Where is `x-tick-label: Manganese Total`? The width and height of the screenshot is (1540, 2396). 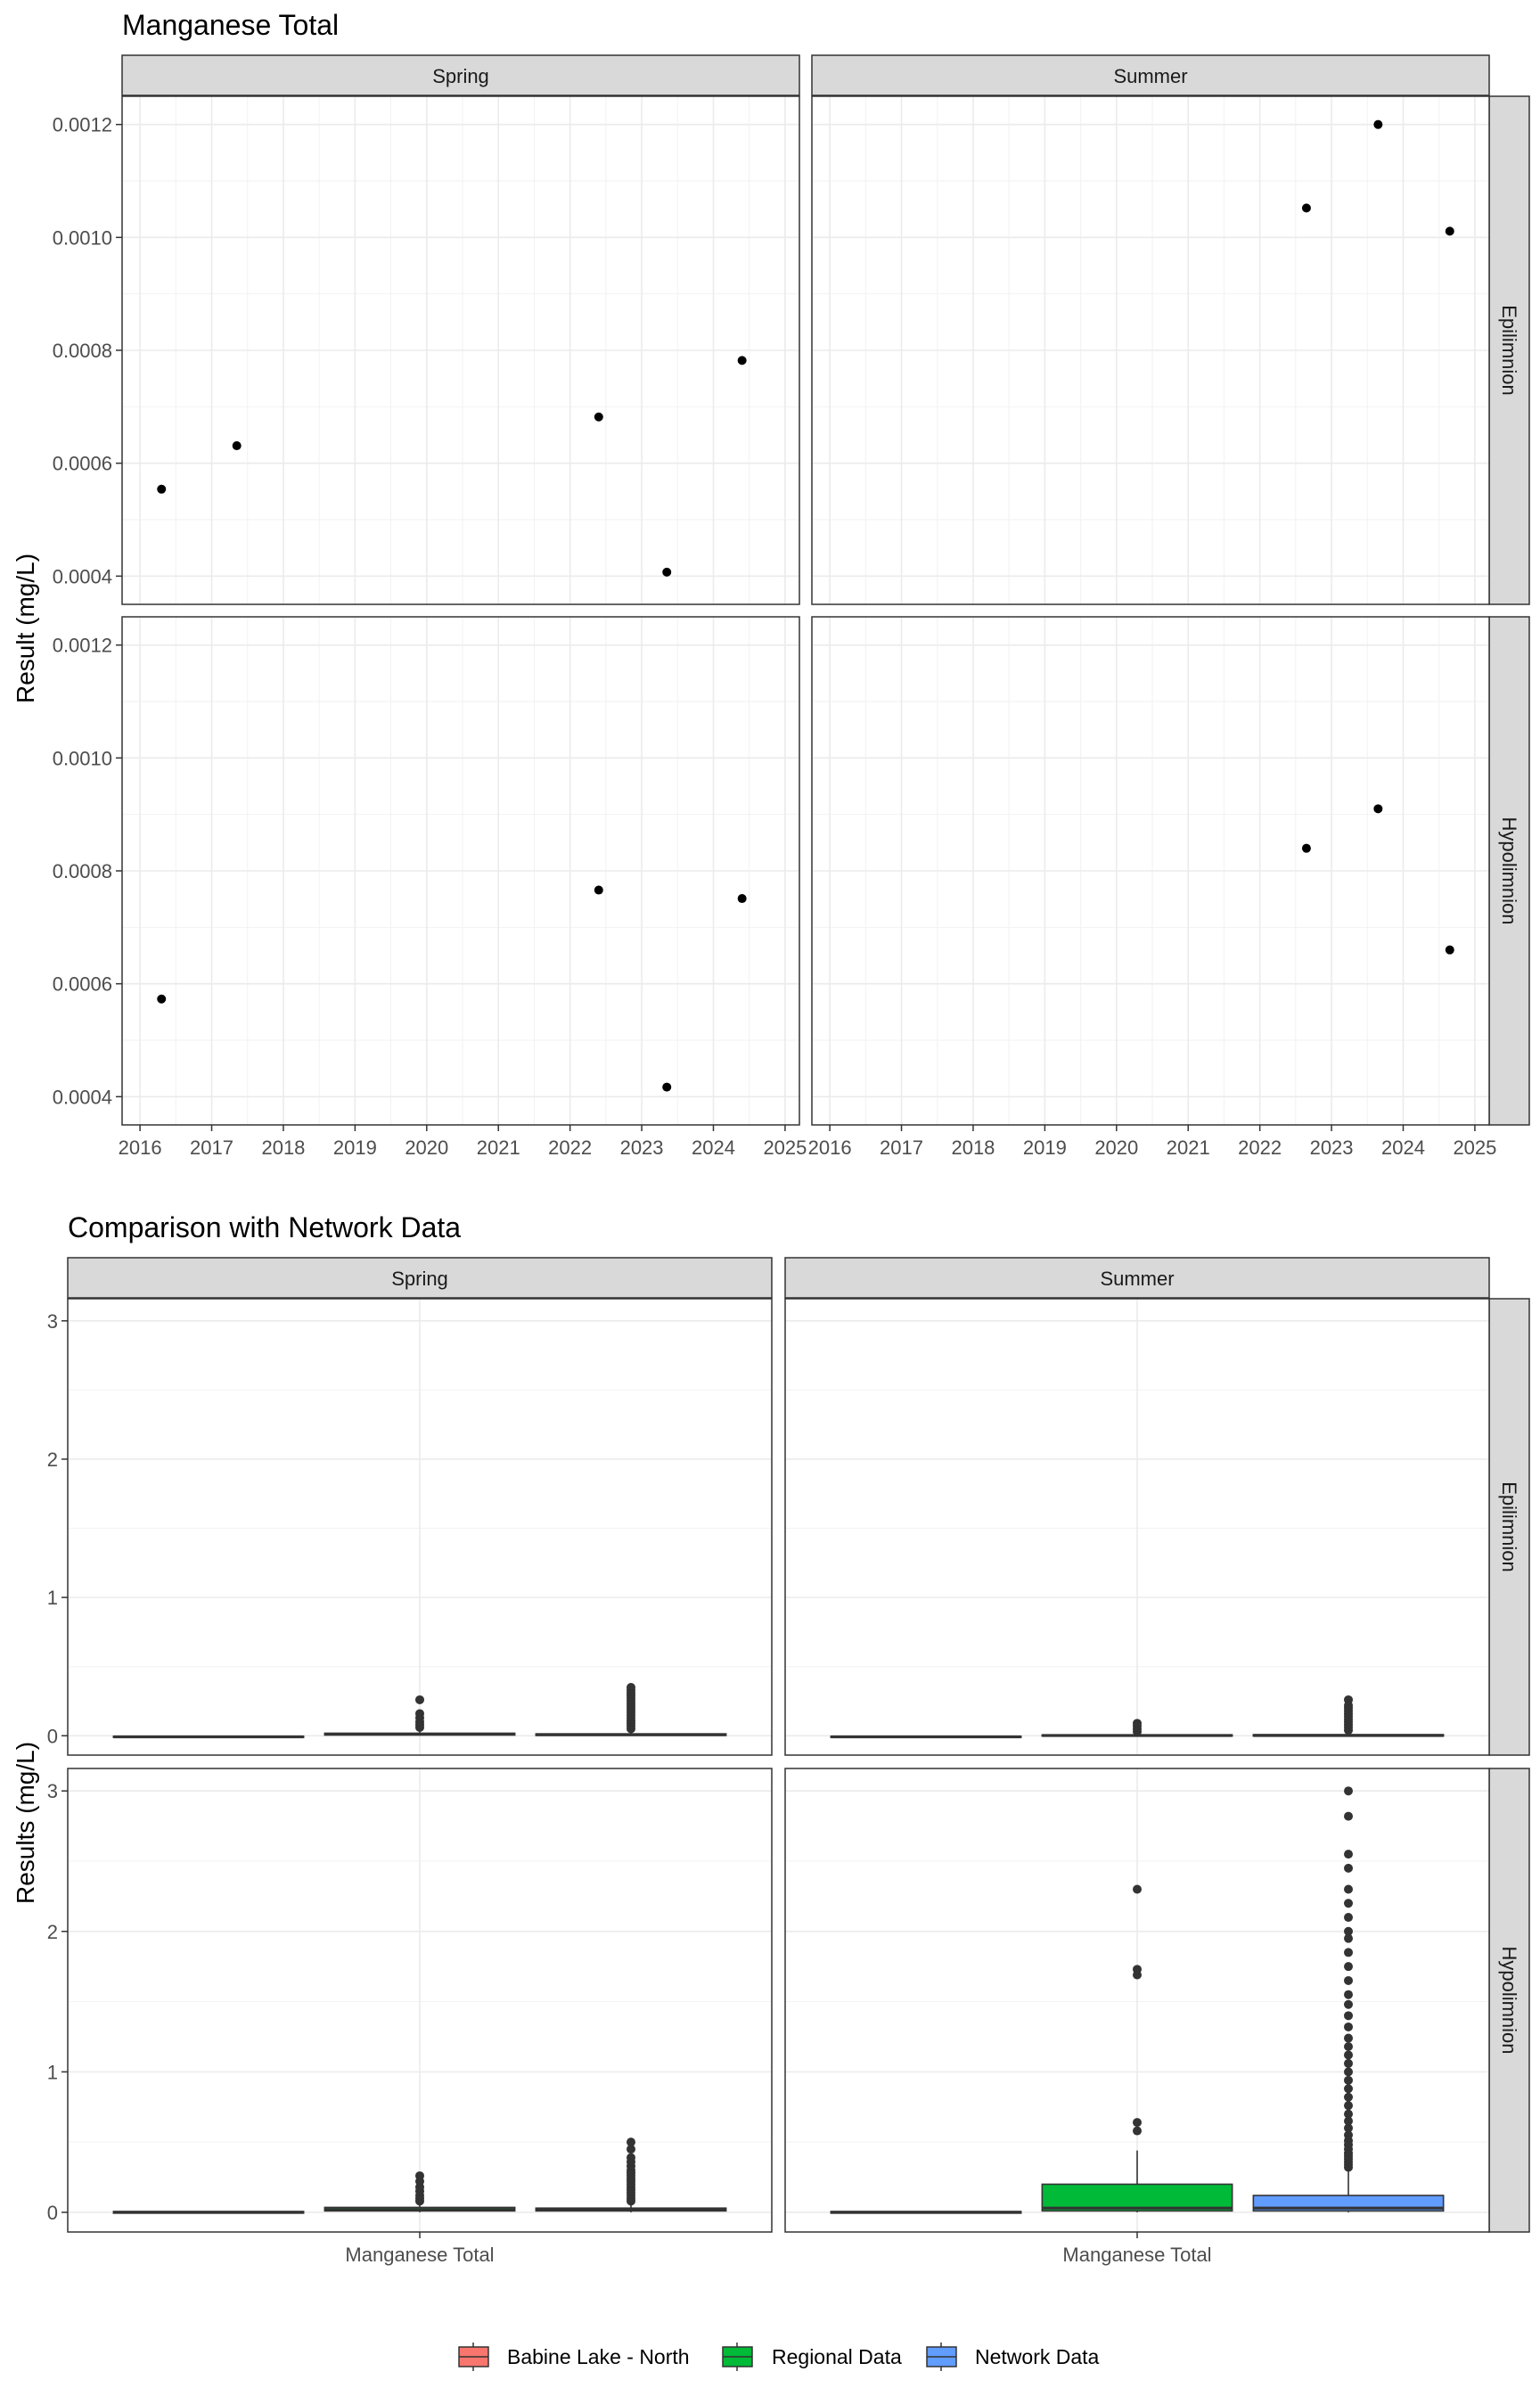 x-tick-label: Manganese Total is located at coordinates (1136, 2255).